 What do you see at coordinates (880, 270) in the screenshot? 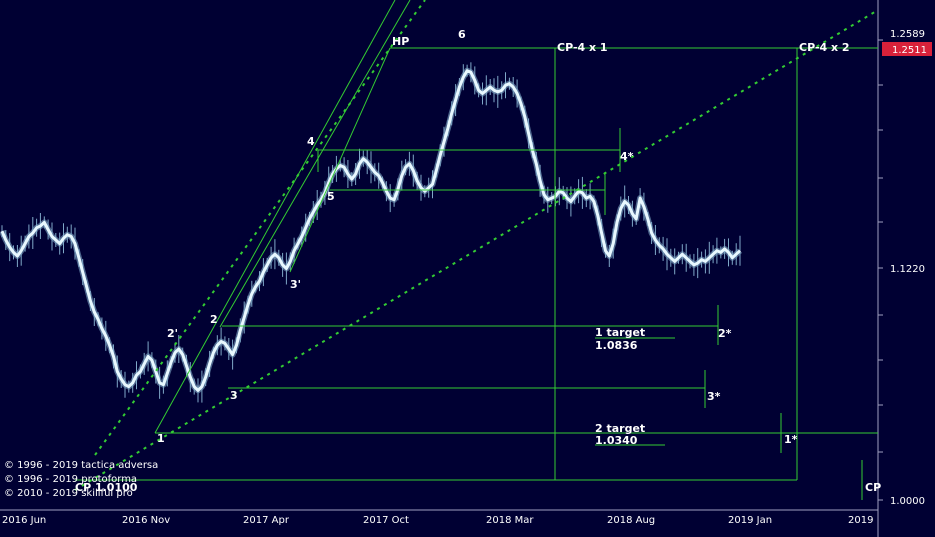
I see `right-axis-ticks` at bounding box center [880, 270].